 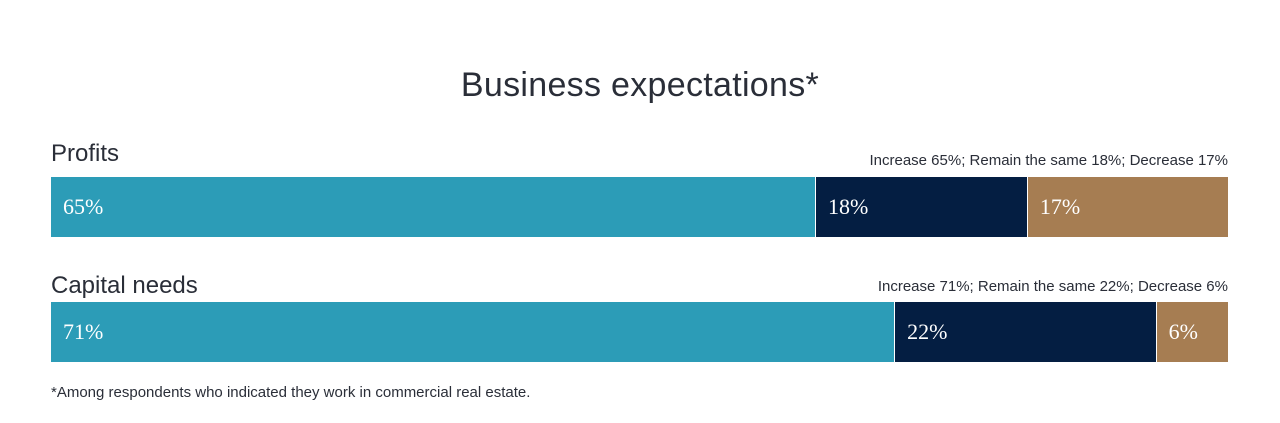 I want to click on bar-data-label: 6%, so click(x=1183, y=331).